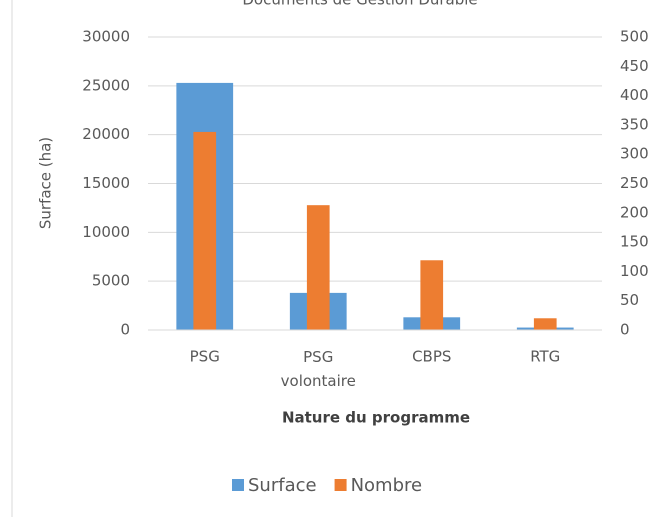 This screenshot has height=517, width=665. Describe the element at coordinates (106, 183) in the screenshot. I see `y-tick-label: 15000` at that location.